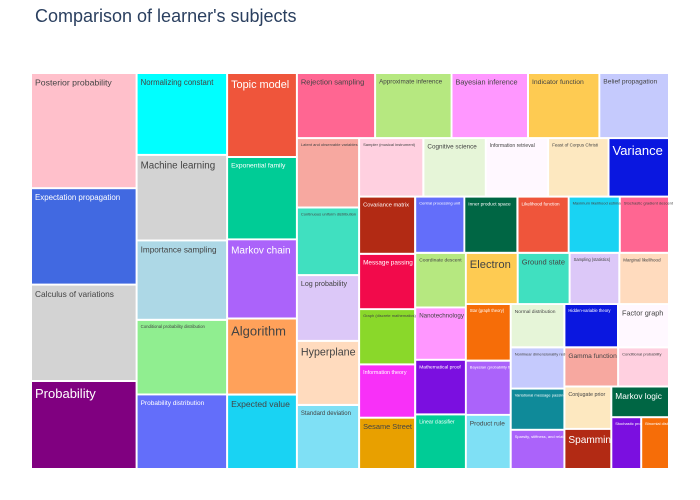 Image resolution: width=700 pixels, height=500 pixels. What do you see at coordinates (591, 326) in the screenshot?
I see `tile-hidden-variable-theory: Hidden-variable theory` at bounding box center [591, 326].